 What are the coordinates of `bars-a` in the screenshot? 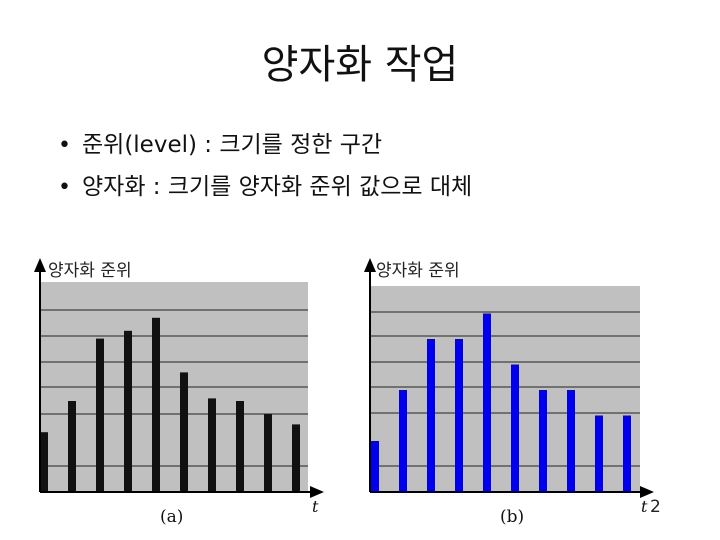 It's located at (170, 404).